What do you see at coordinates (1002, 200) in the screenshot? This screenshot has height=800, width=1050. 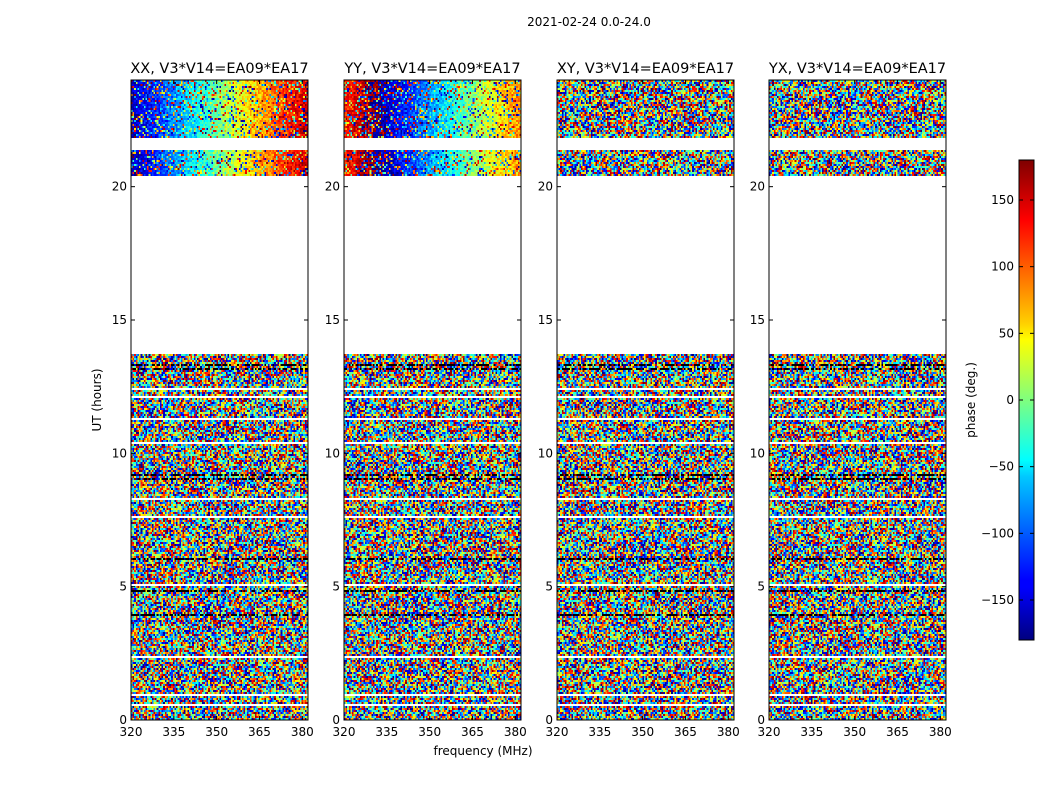 I see `colorbar-tick-label: 150` at bounding box center [1002, 200].